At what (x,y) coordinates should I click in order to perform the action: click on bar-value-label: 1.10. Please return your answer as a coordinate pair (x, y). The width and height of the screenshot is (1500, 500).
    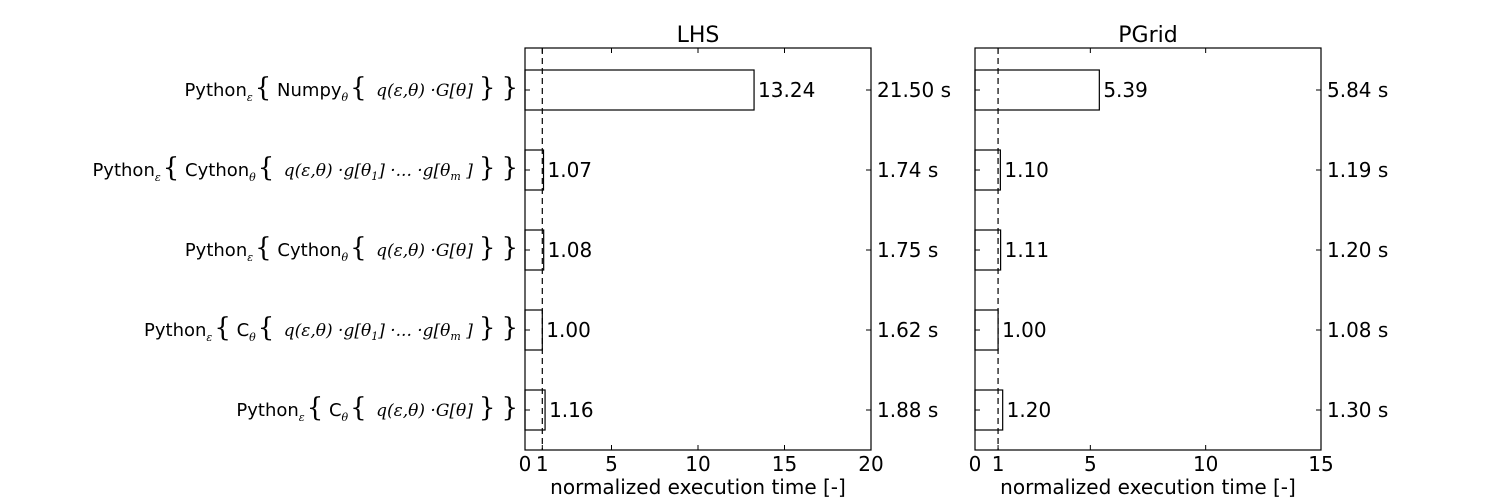
    Looking at the image, I should click on (1026, 170).